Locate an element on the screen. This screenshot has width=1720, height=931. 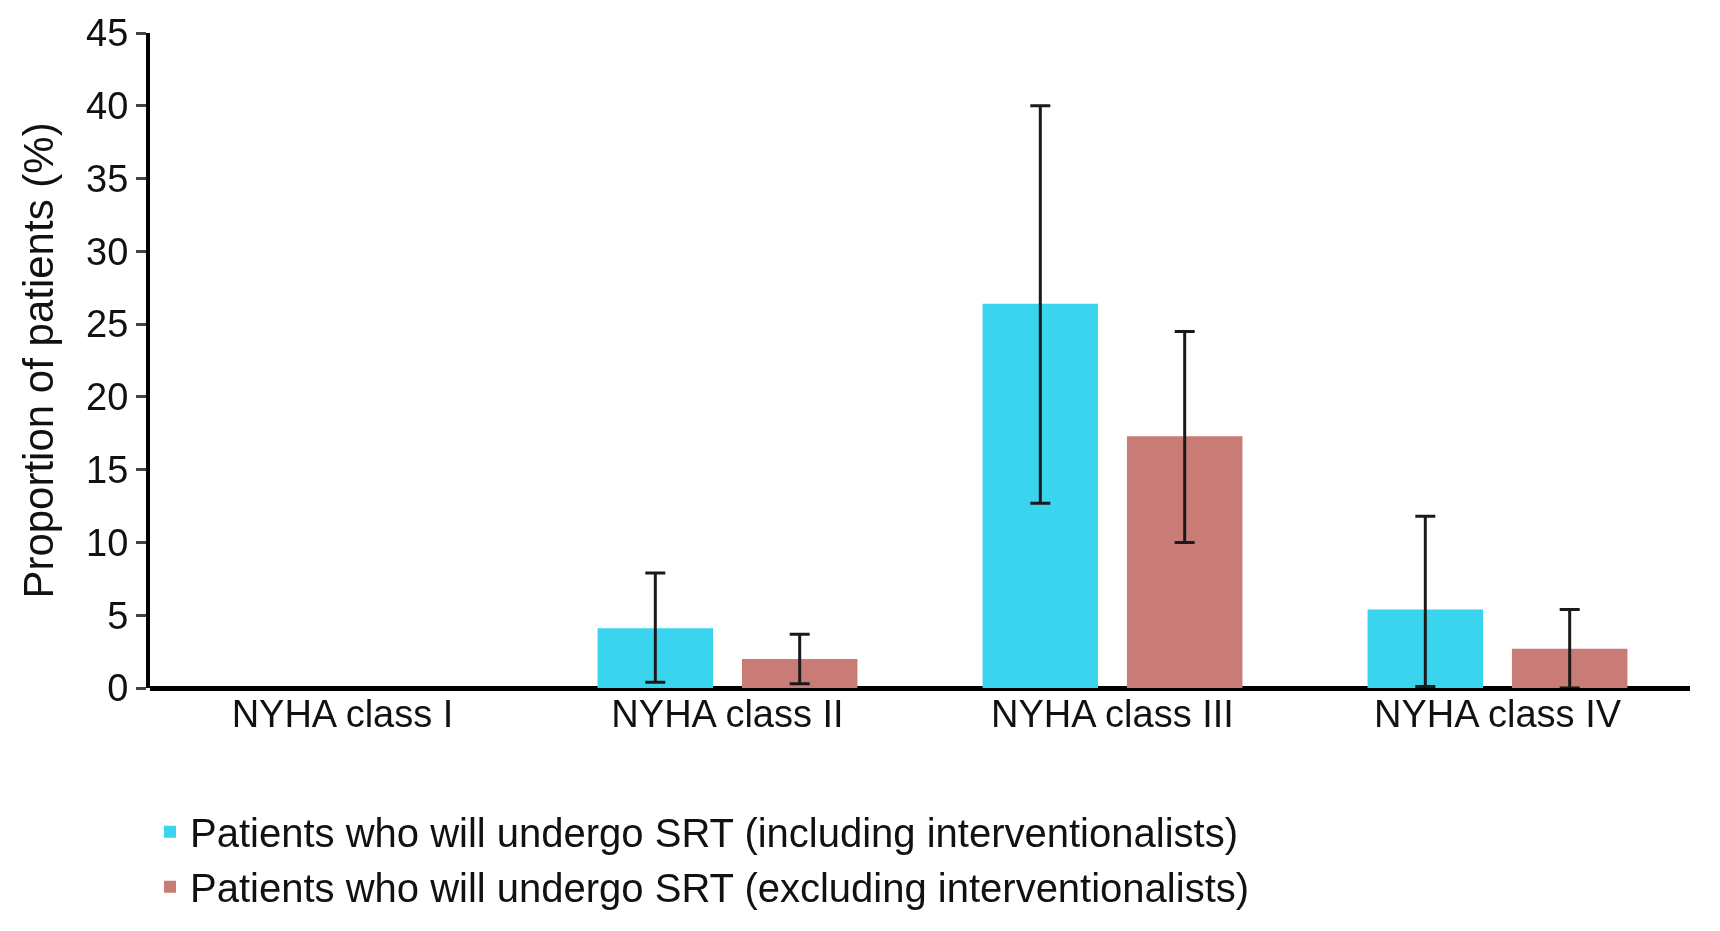
y-tick-label: 35 is located at coordinates (107, 178).